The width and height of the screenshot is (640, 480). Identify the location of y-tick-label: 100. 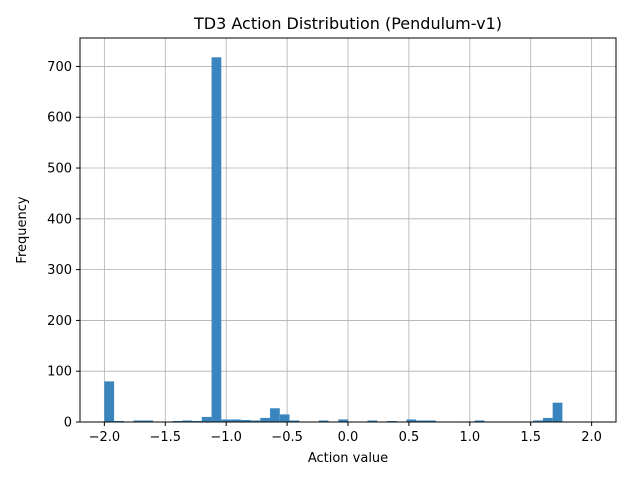
(59, 372).